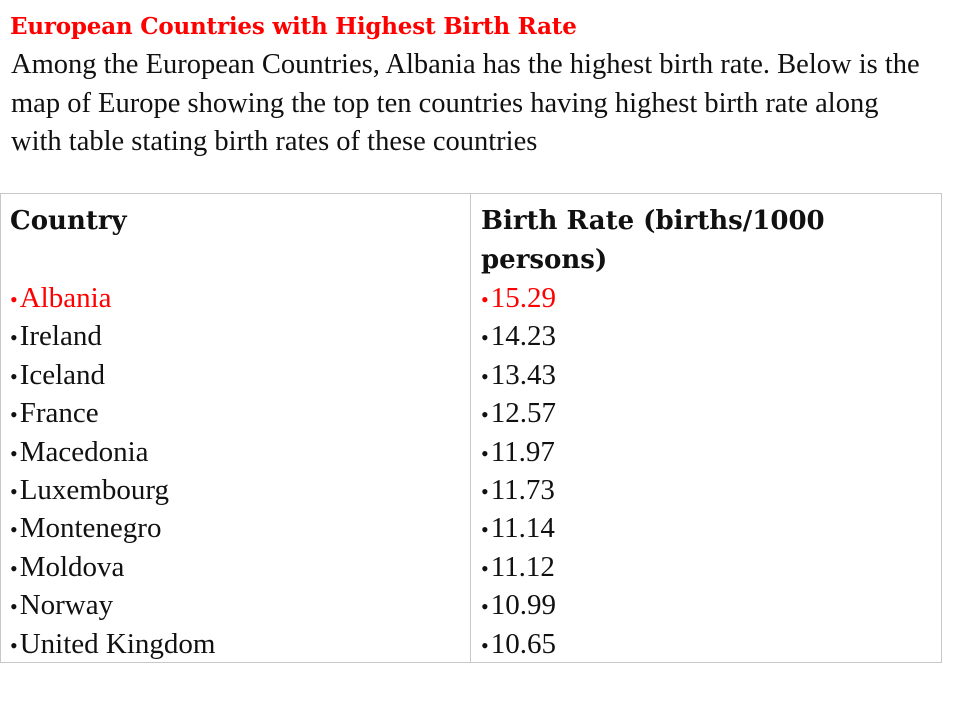 This screenshot has height=720, width=960. What do you see at coordinates (523, 298) in the screenshot?
I see `rate-cell-text: 15.29` at bounding box center [523, 298].